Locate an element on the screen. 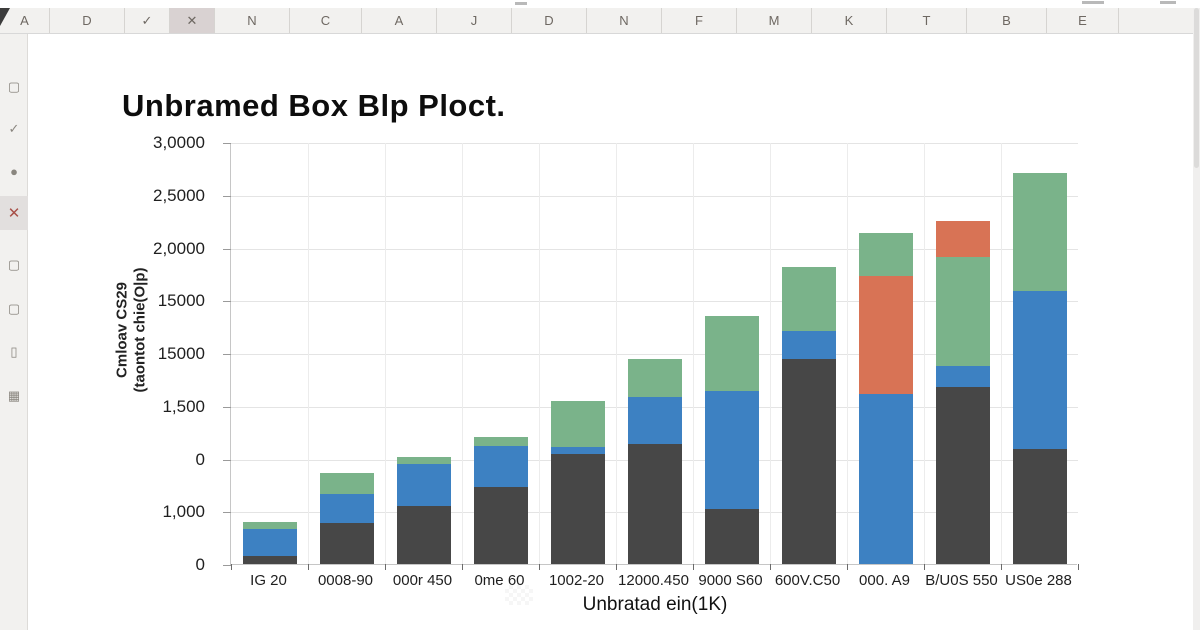 The image size is (1200, 630). column-header-a2: A is located at coordinates (399, 20).